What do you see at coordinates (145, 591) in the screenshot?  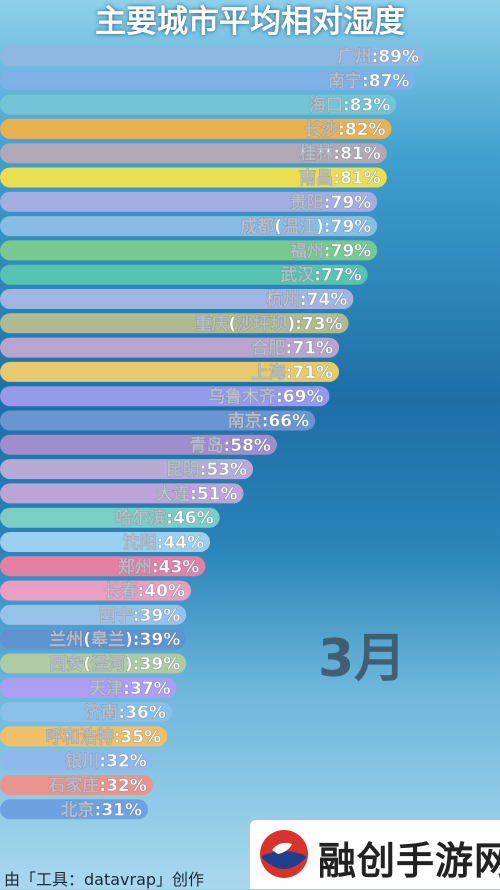 I see `bar-label-长春: 长春:40%` at bounding box center [145, 591].